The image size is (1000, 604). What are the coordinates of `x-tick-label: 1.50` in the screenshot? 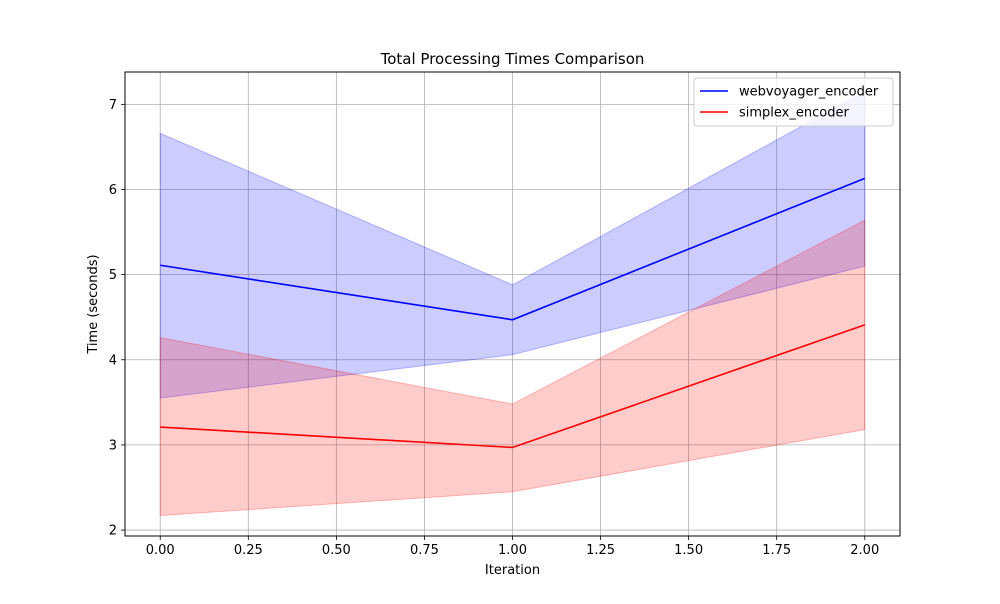 It's located at (688, 550).